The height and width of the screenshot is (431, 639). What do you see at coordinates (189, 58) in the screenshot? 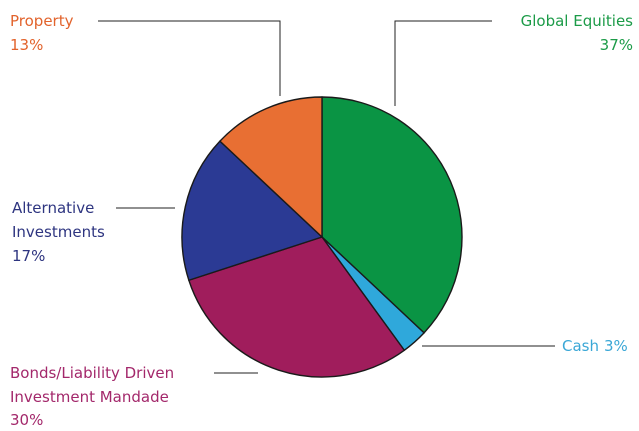
I see `leader-line-property` at bounding box center [189, 58].